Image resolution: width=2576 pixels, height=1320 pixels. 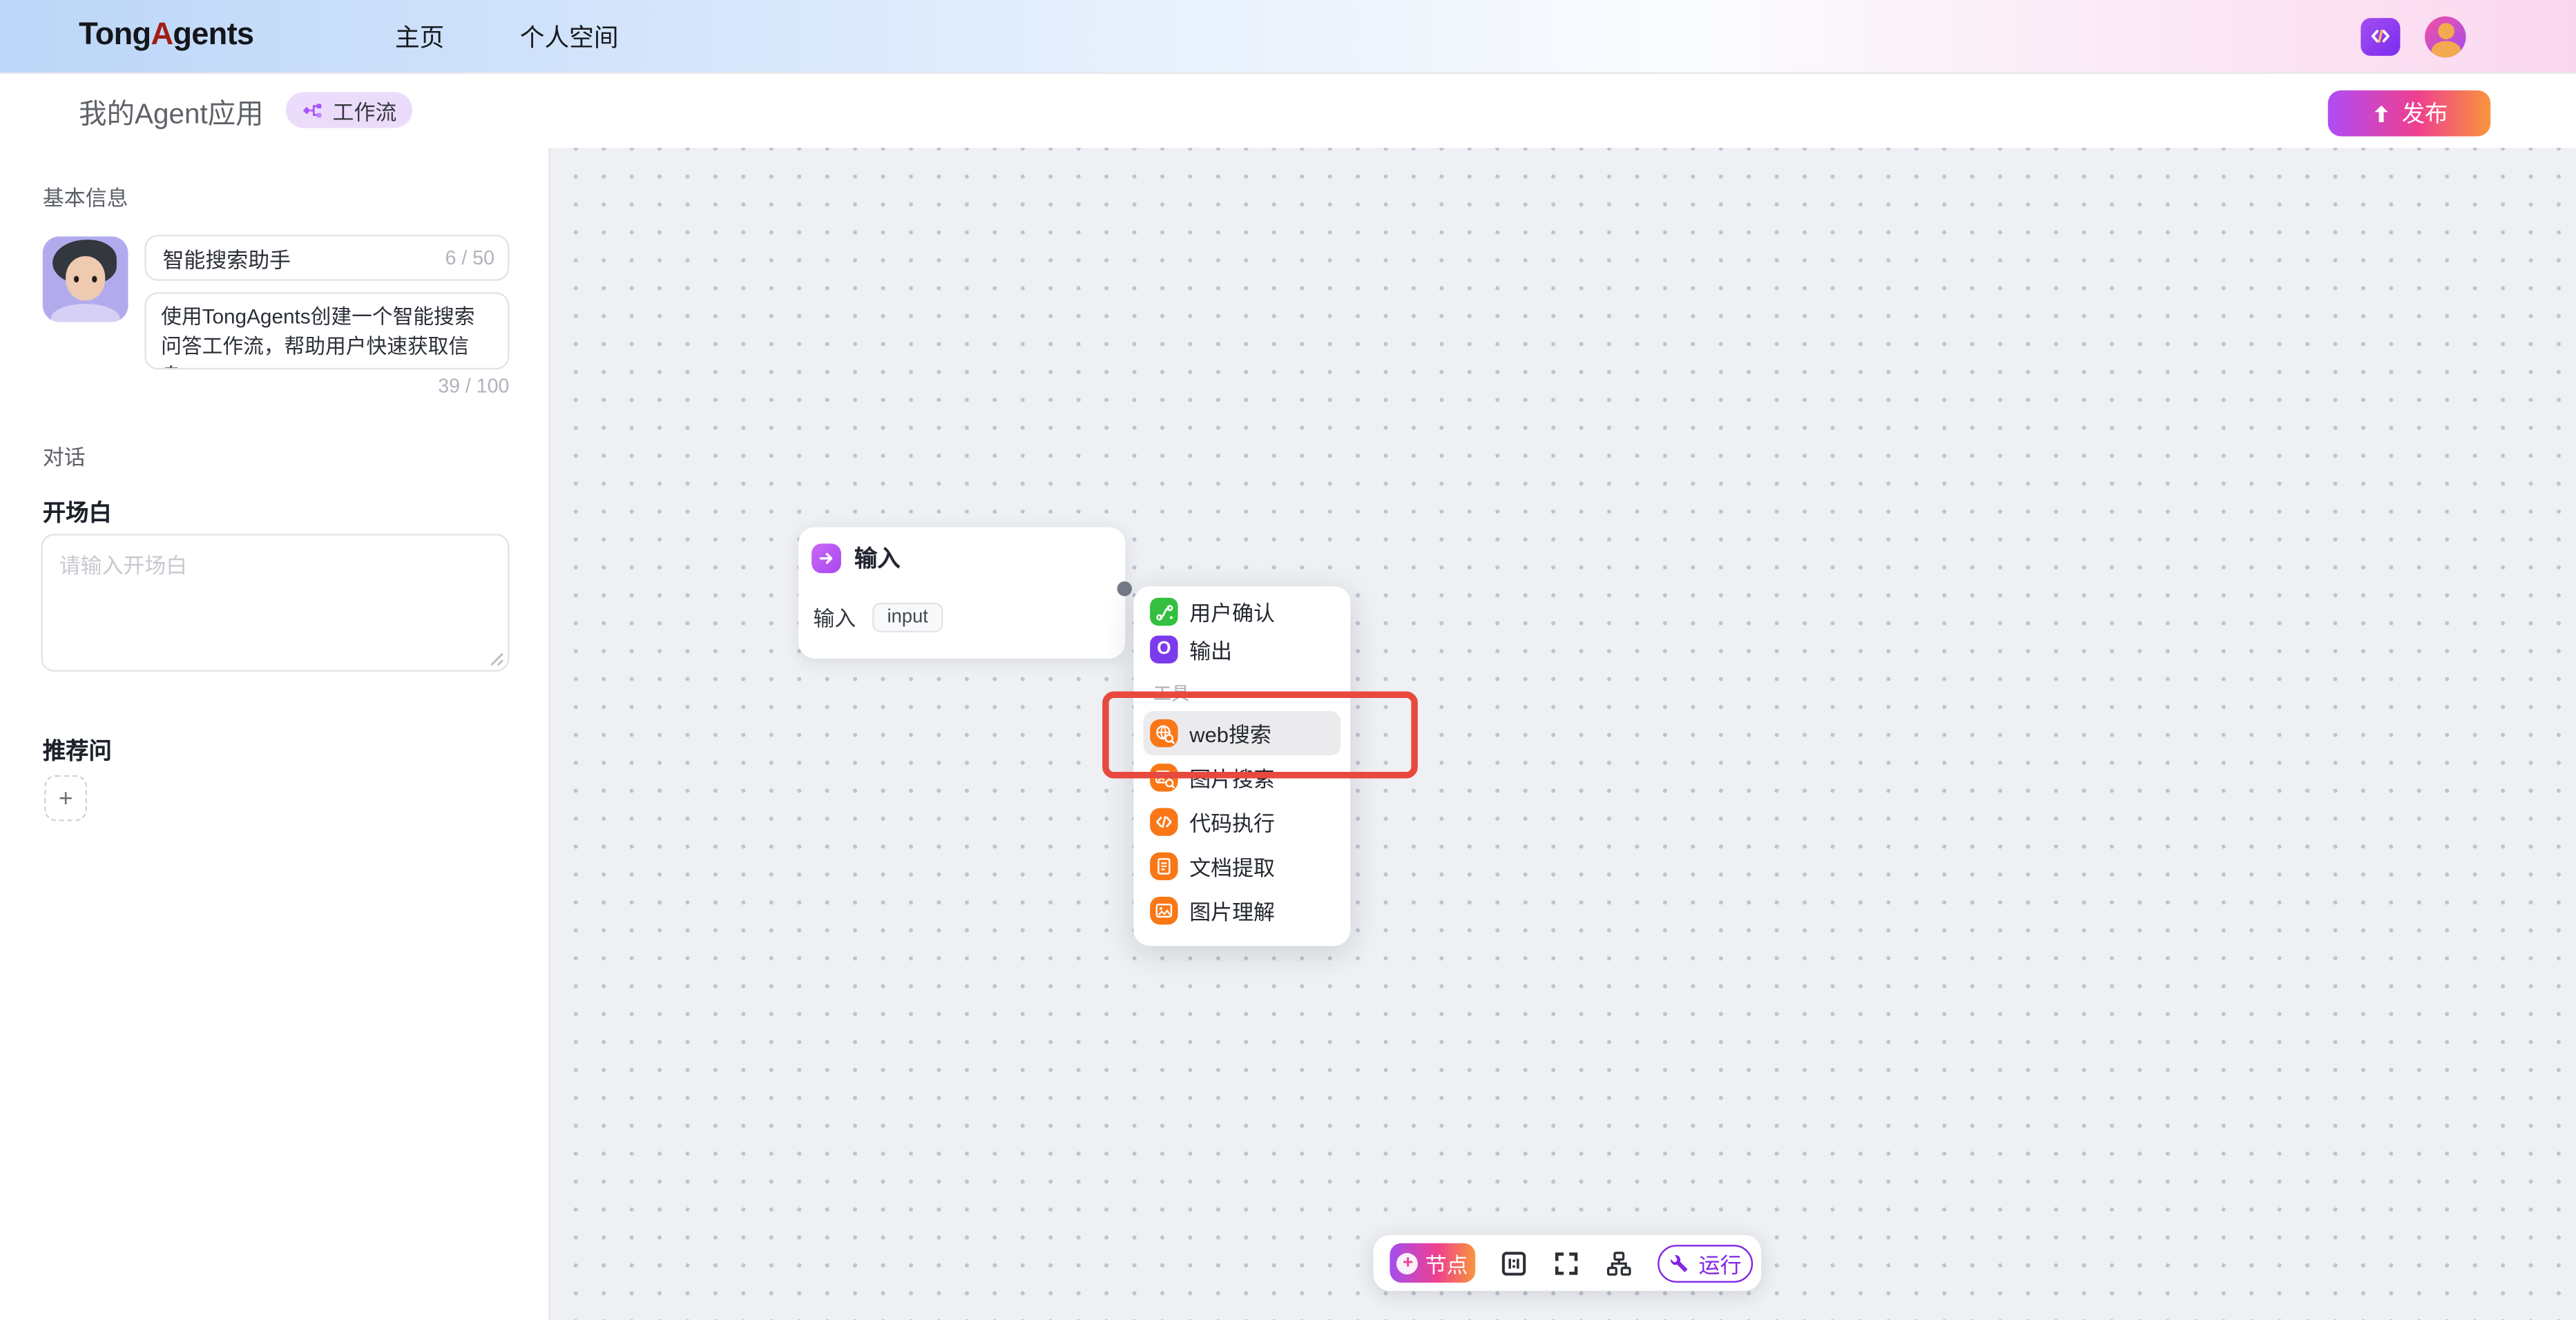 What do you see at coordinates (1514, 1263) in the screenshot?
I see `minimap-icon` at bounding box center [1514, 1263].